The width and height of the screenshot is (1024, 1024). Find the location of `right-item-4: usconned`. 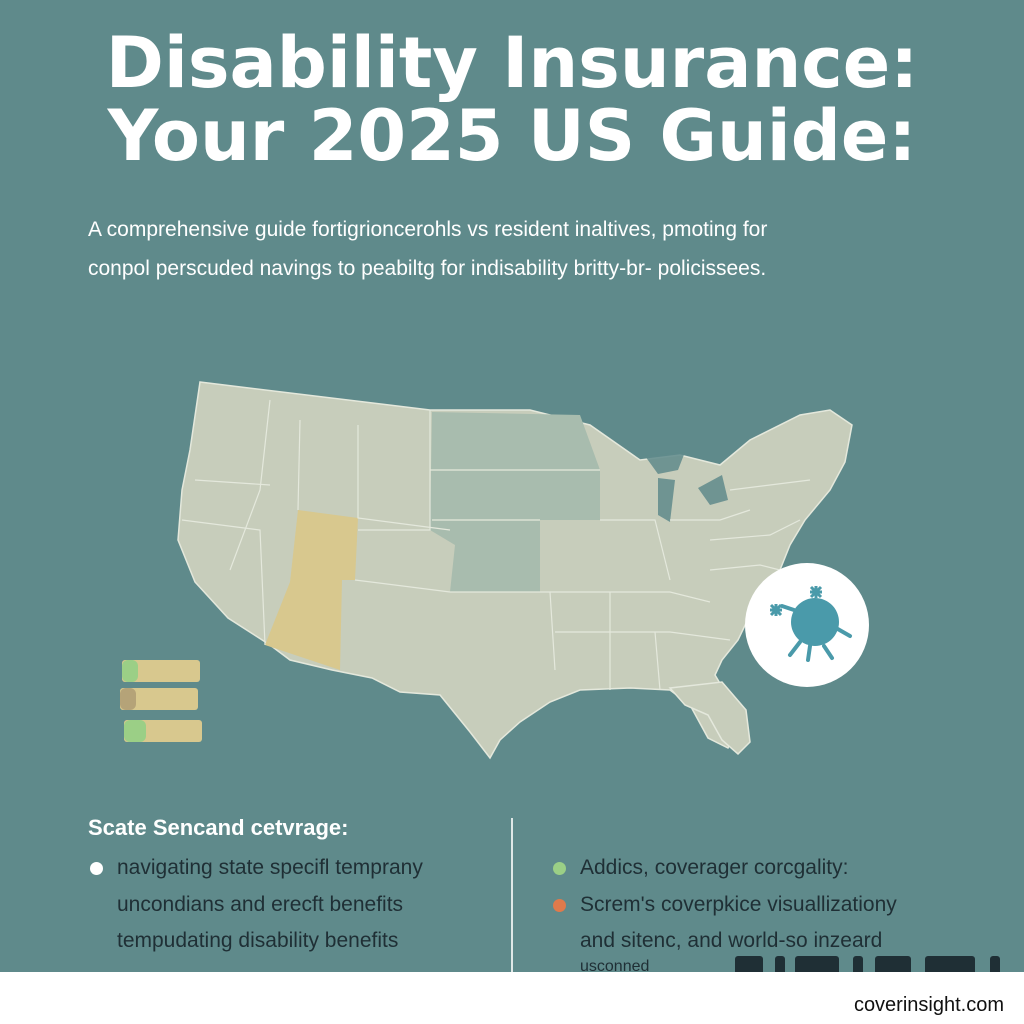

right-item-4: usconned is located at coordinates (615, 965).